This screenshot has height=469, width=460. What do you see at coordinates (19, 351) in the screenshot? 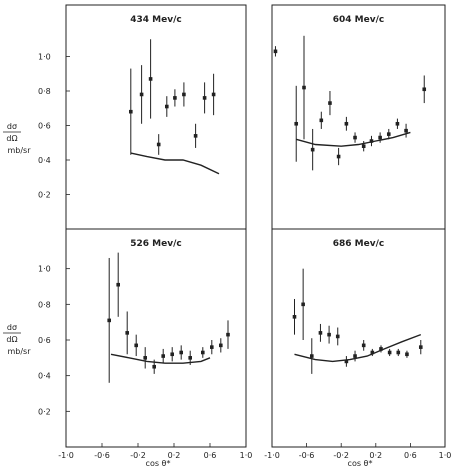
I see `y-label-unit-lower: mb/sr` at bounding box center [19, 351].